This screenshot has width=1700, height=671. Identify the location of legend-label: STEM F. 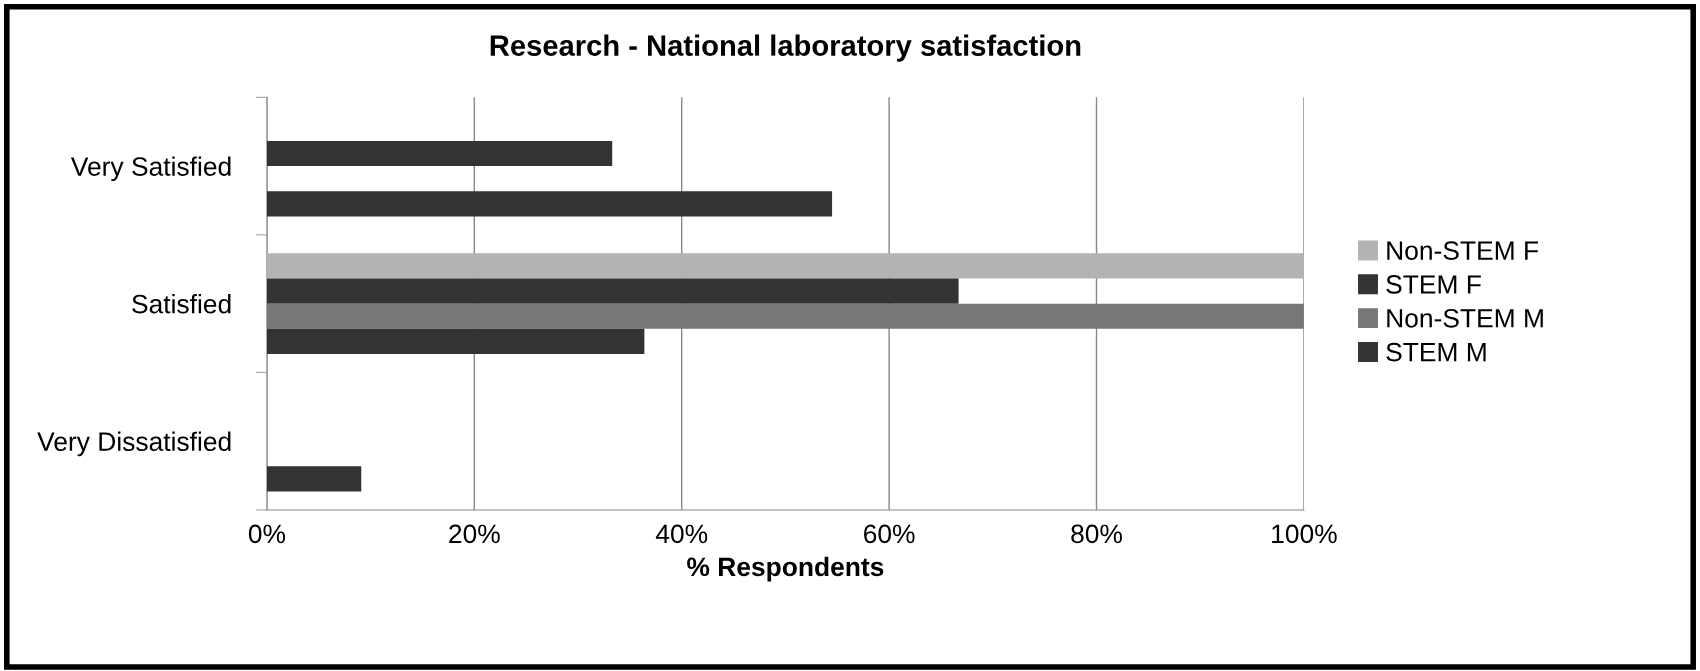
(1433, 284).